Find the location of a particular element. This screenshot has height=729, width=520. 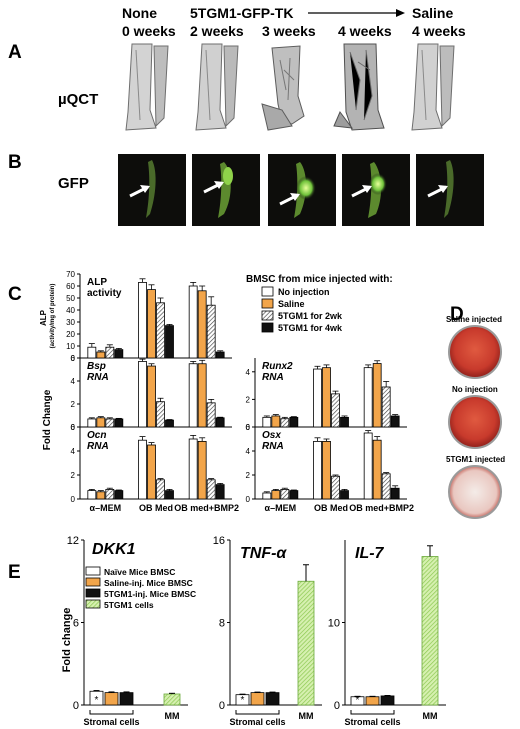

y-tick-label: 50 is located at coordinates (70, 298).